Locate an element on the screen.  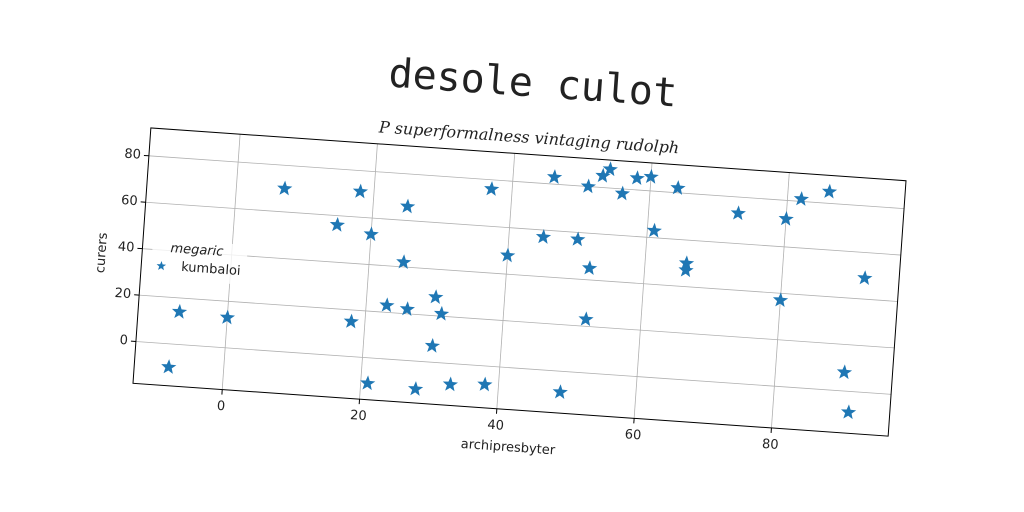
y-tick-label: 40 is located at coordinates (126, 247).